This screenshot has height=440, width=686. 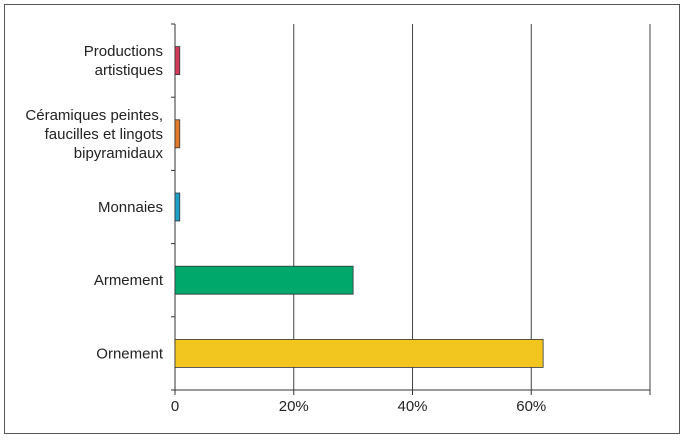 What do you see at coordinates (130, 353) in the screenshot?
I see `category-label: Ornement` at bounding box center [130, 353].